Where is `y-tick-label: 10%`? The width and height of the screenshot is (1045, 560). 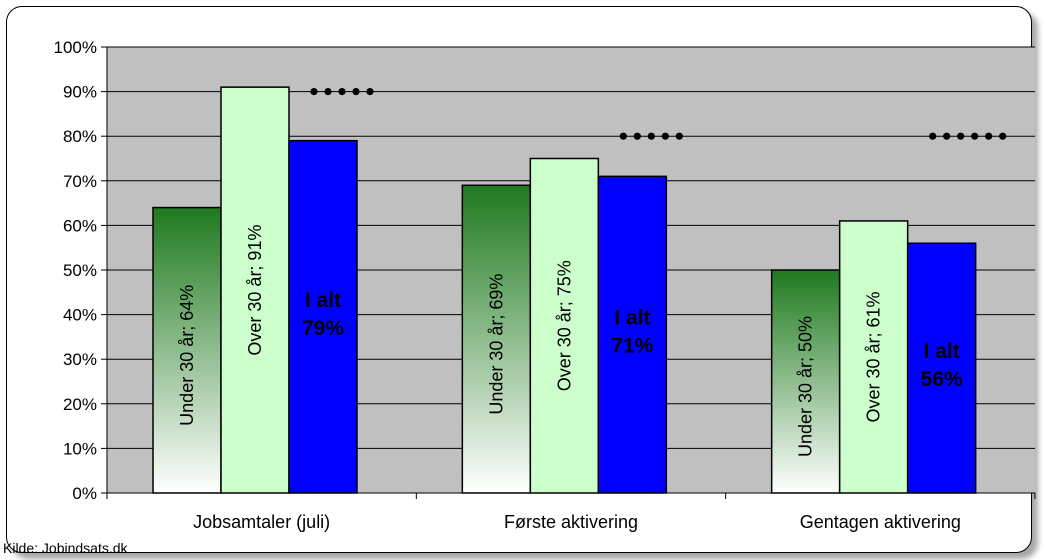 y-tick-label: 10% is located at coordinates (80, 448).